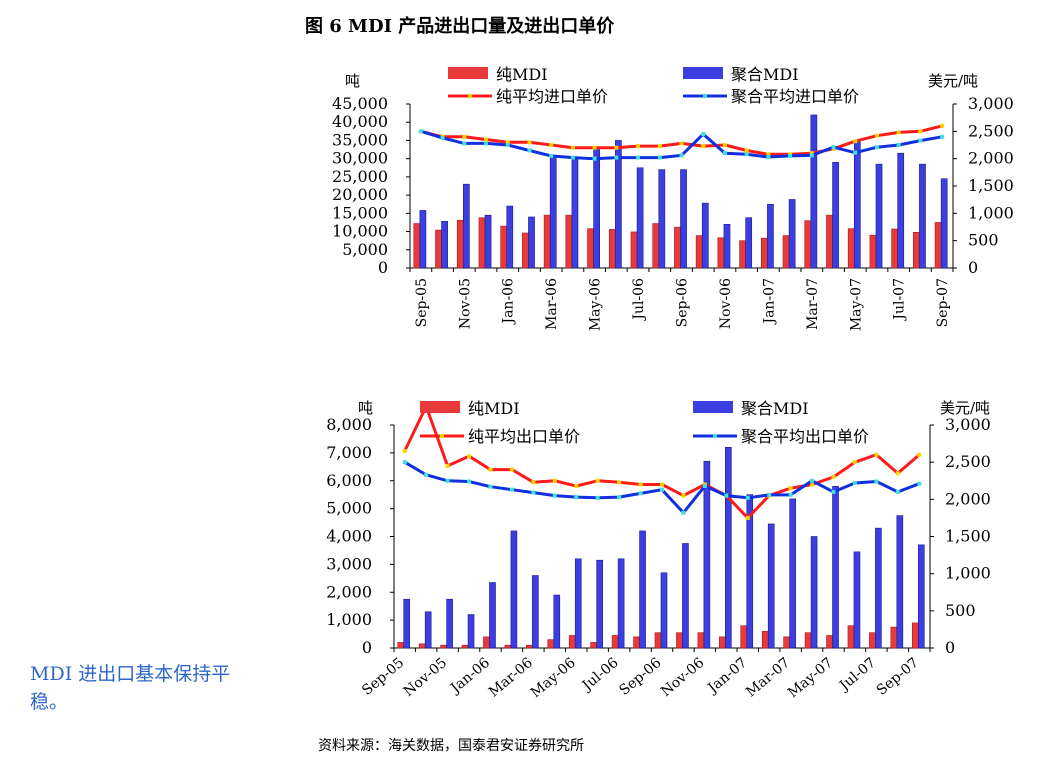 This screenshot has height=768, width=1045. I want to click on legend-label: 聚合MDI, so click(775, 408).